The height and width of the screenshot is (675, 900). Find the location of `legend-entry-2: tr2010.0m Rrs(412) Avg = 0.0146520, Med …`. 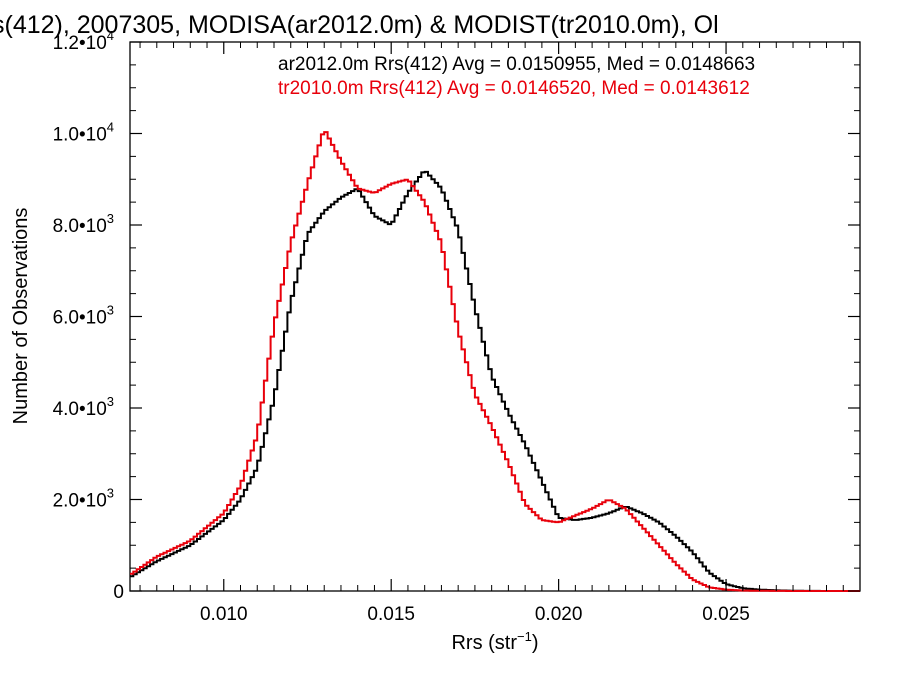

legend-entry-2: tr2010.0m Rrs(412) Avg = 0.0146520, Med … is located at coordinates (514, 88).